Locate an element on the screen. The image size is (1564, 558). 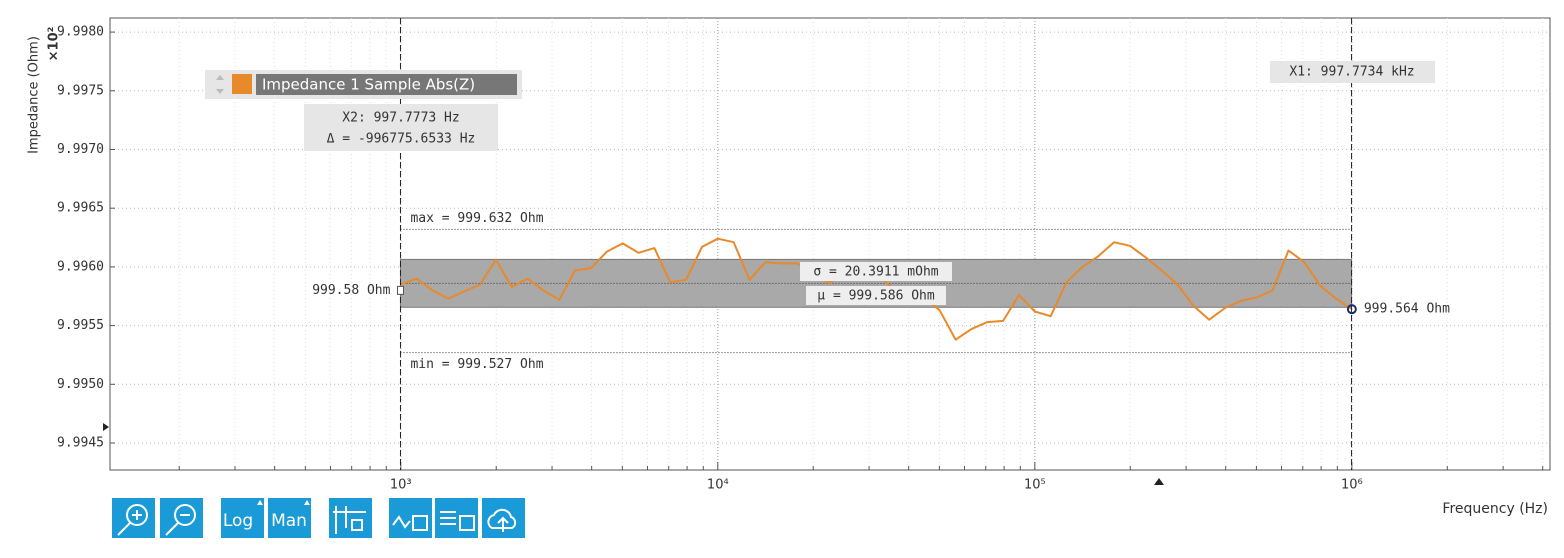
legend-label-bg is located at coordinates (386, 84).